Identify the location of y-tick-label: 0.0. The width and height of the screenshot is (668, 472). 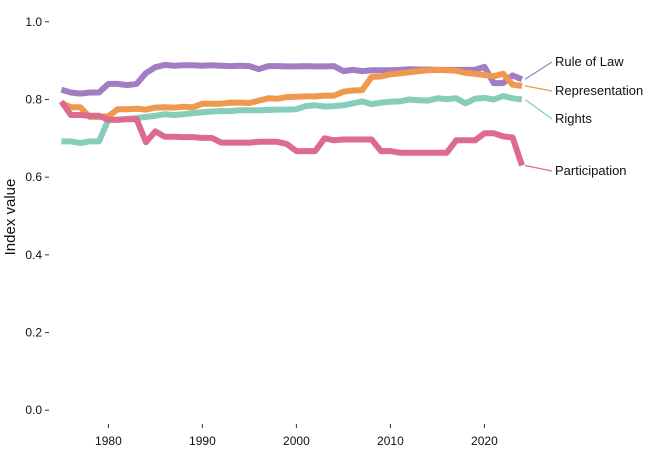
(33, 410).